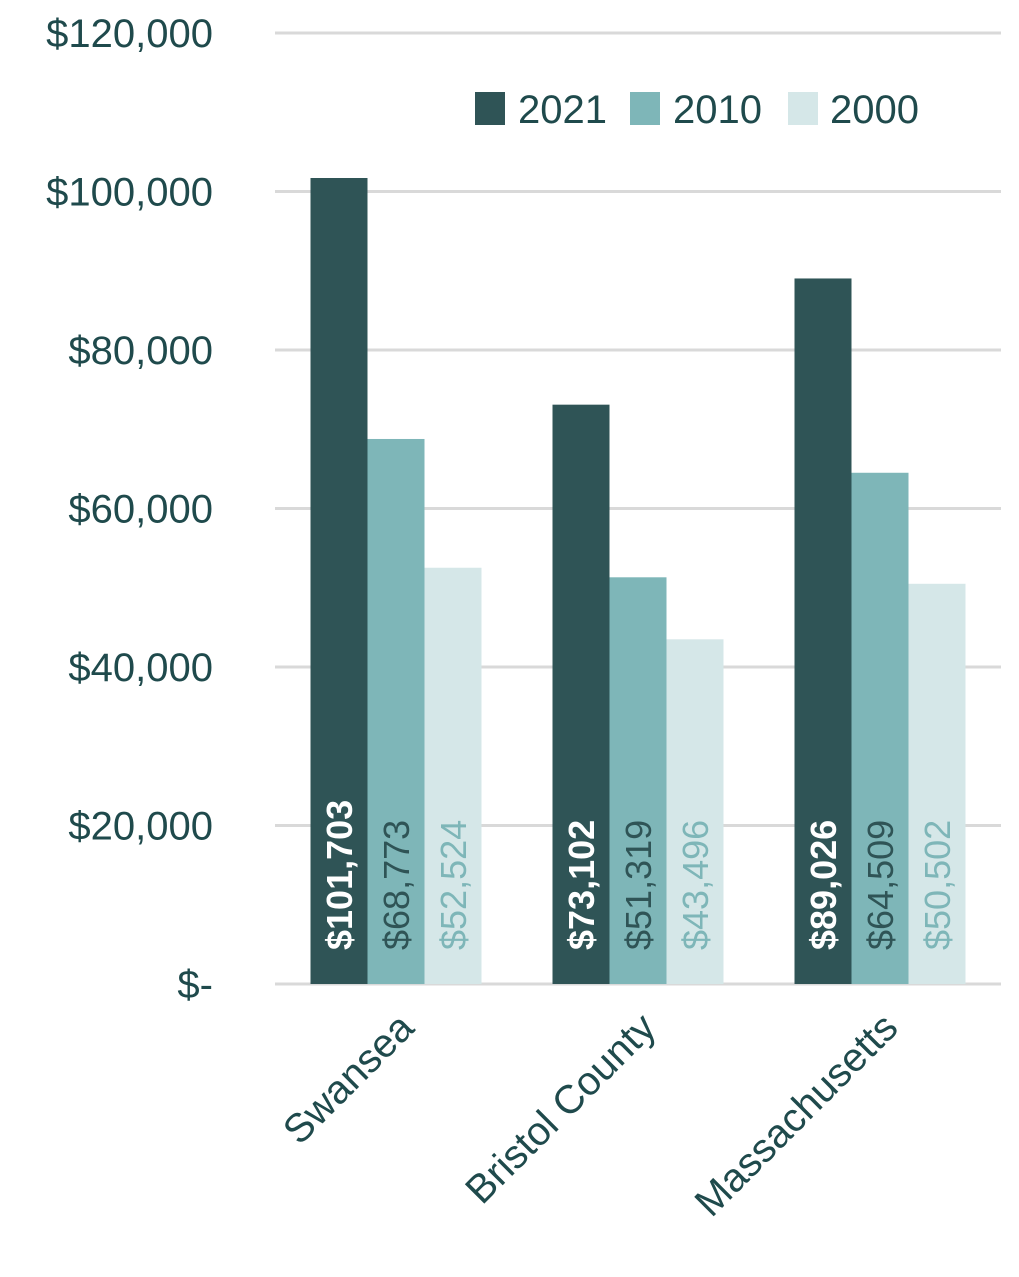 The image size is (1019, 1277). I want to click on data-label: $51,319, so click(638, 885).